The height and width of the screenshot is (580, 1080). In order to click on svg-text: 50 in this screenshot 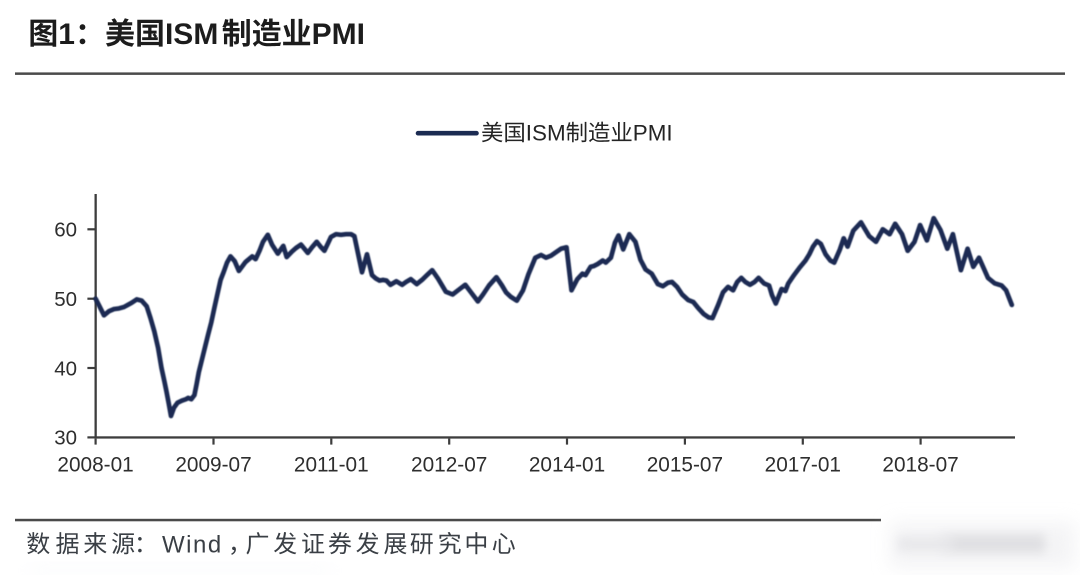, I will do `click(65, 299)`.